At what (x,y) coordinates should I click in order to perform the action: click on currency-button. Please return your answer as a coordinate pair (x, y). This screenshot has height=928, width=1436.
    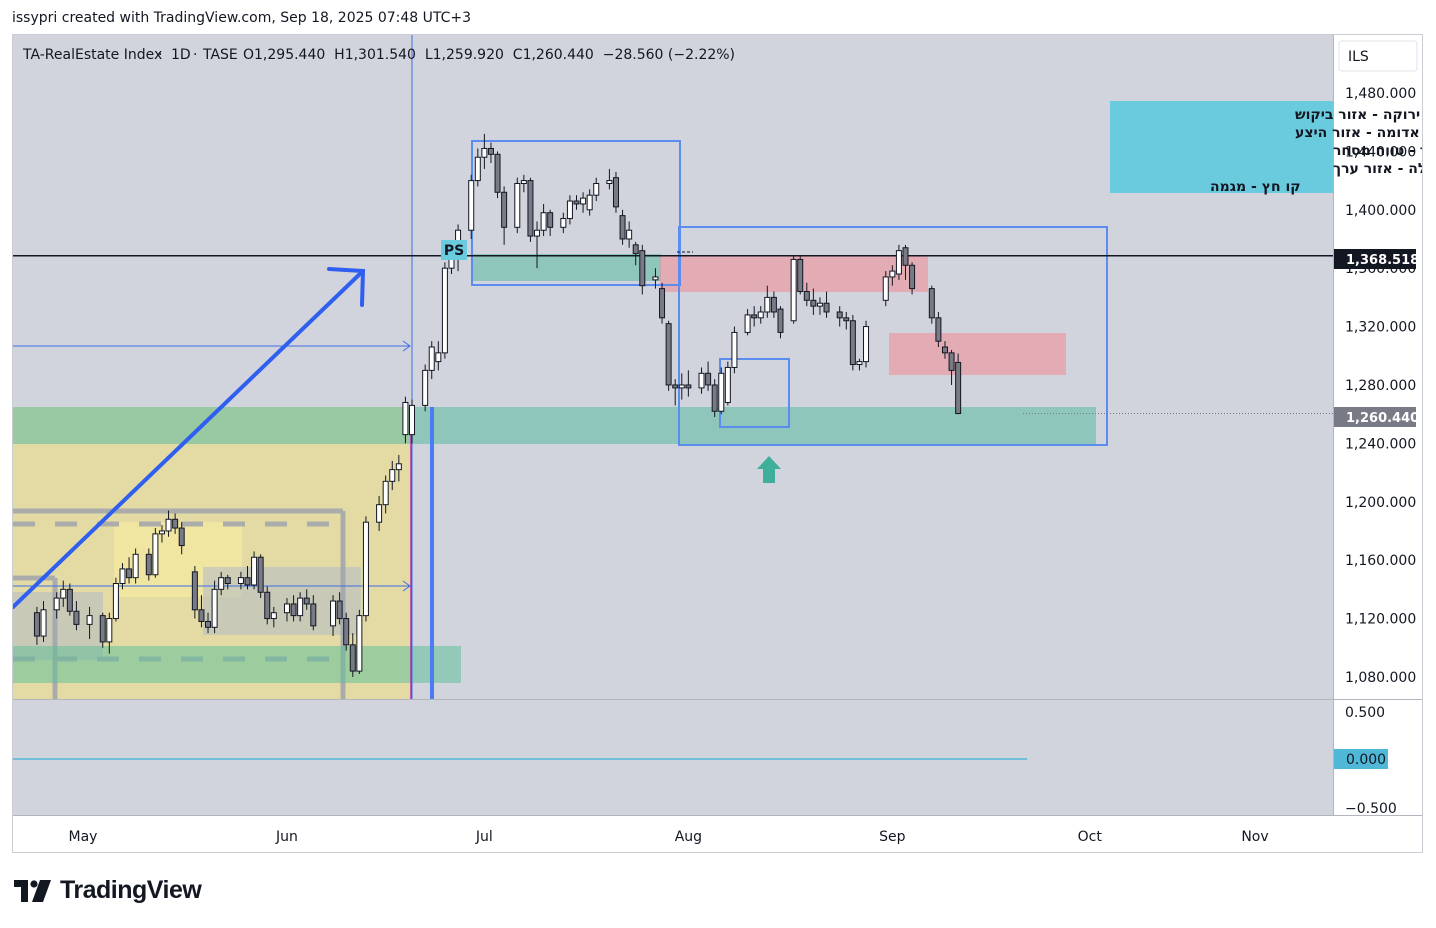
    Looking at the image, I should click on (1378, 56).